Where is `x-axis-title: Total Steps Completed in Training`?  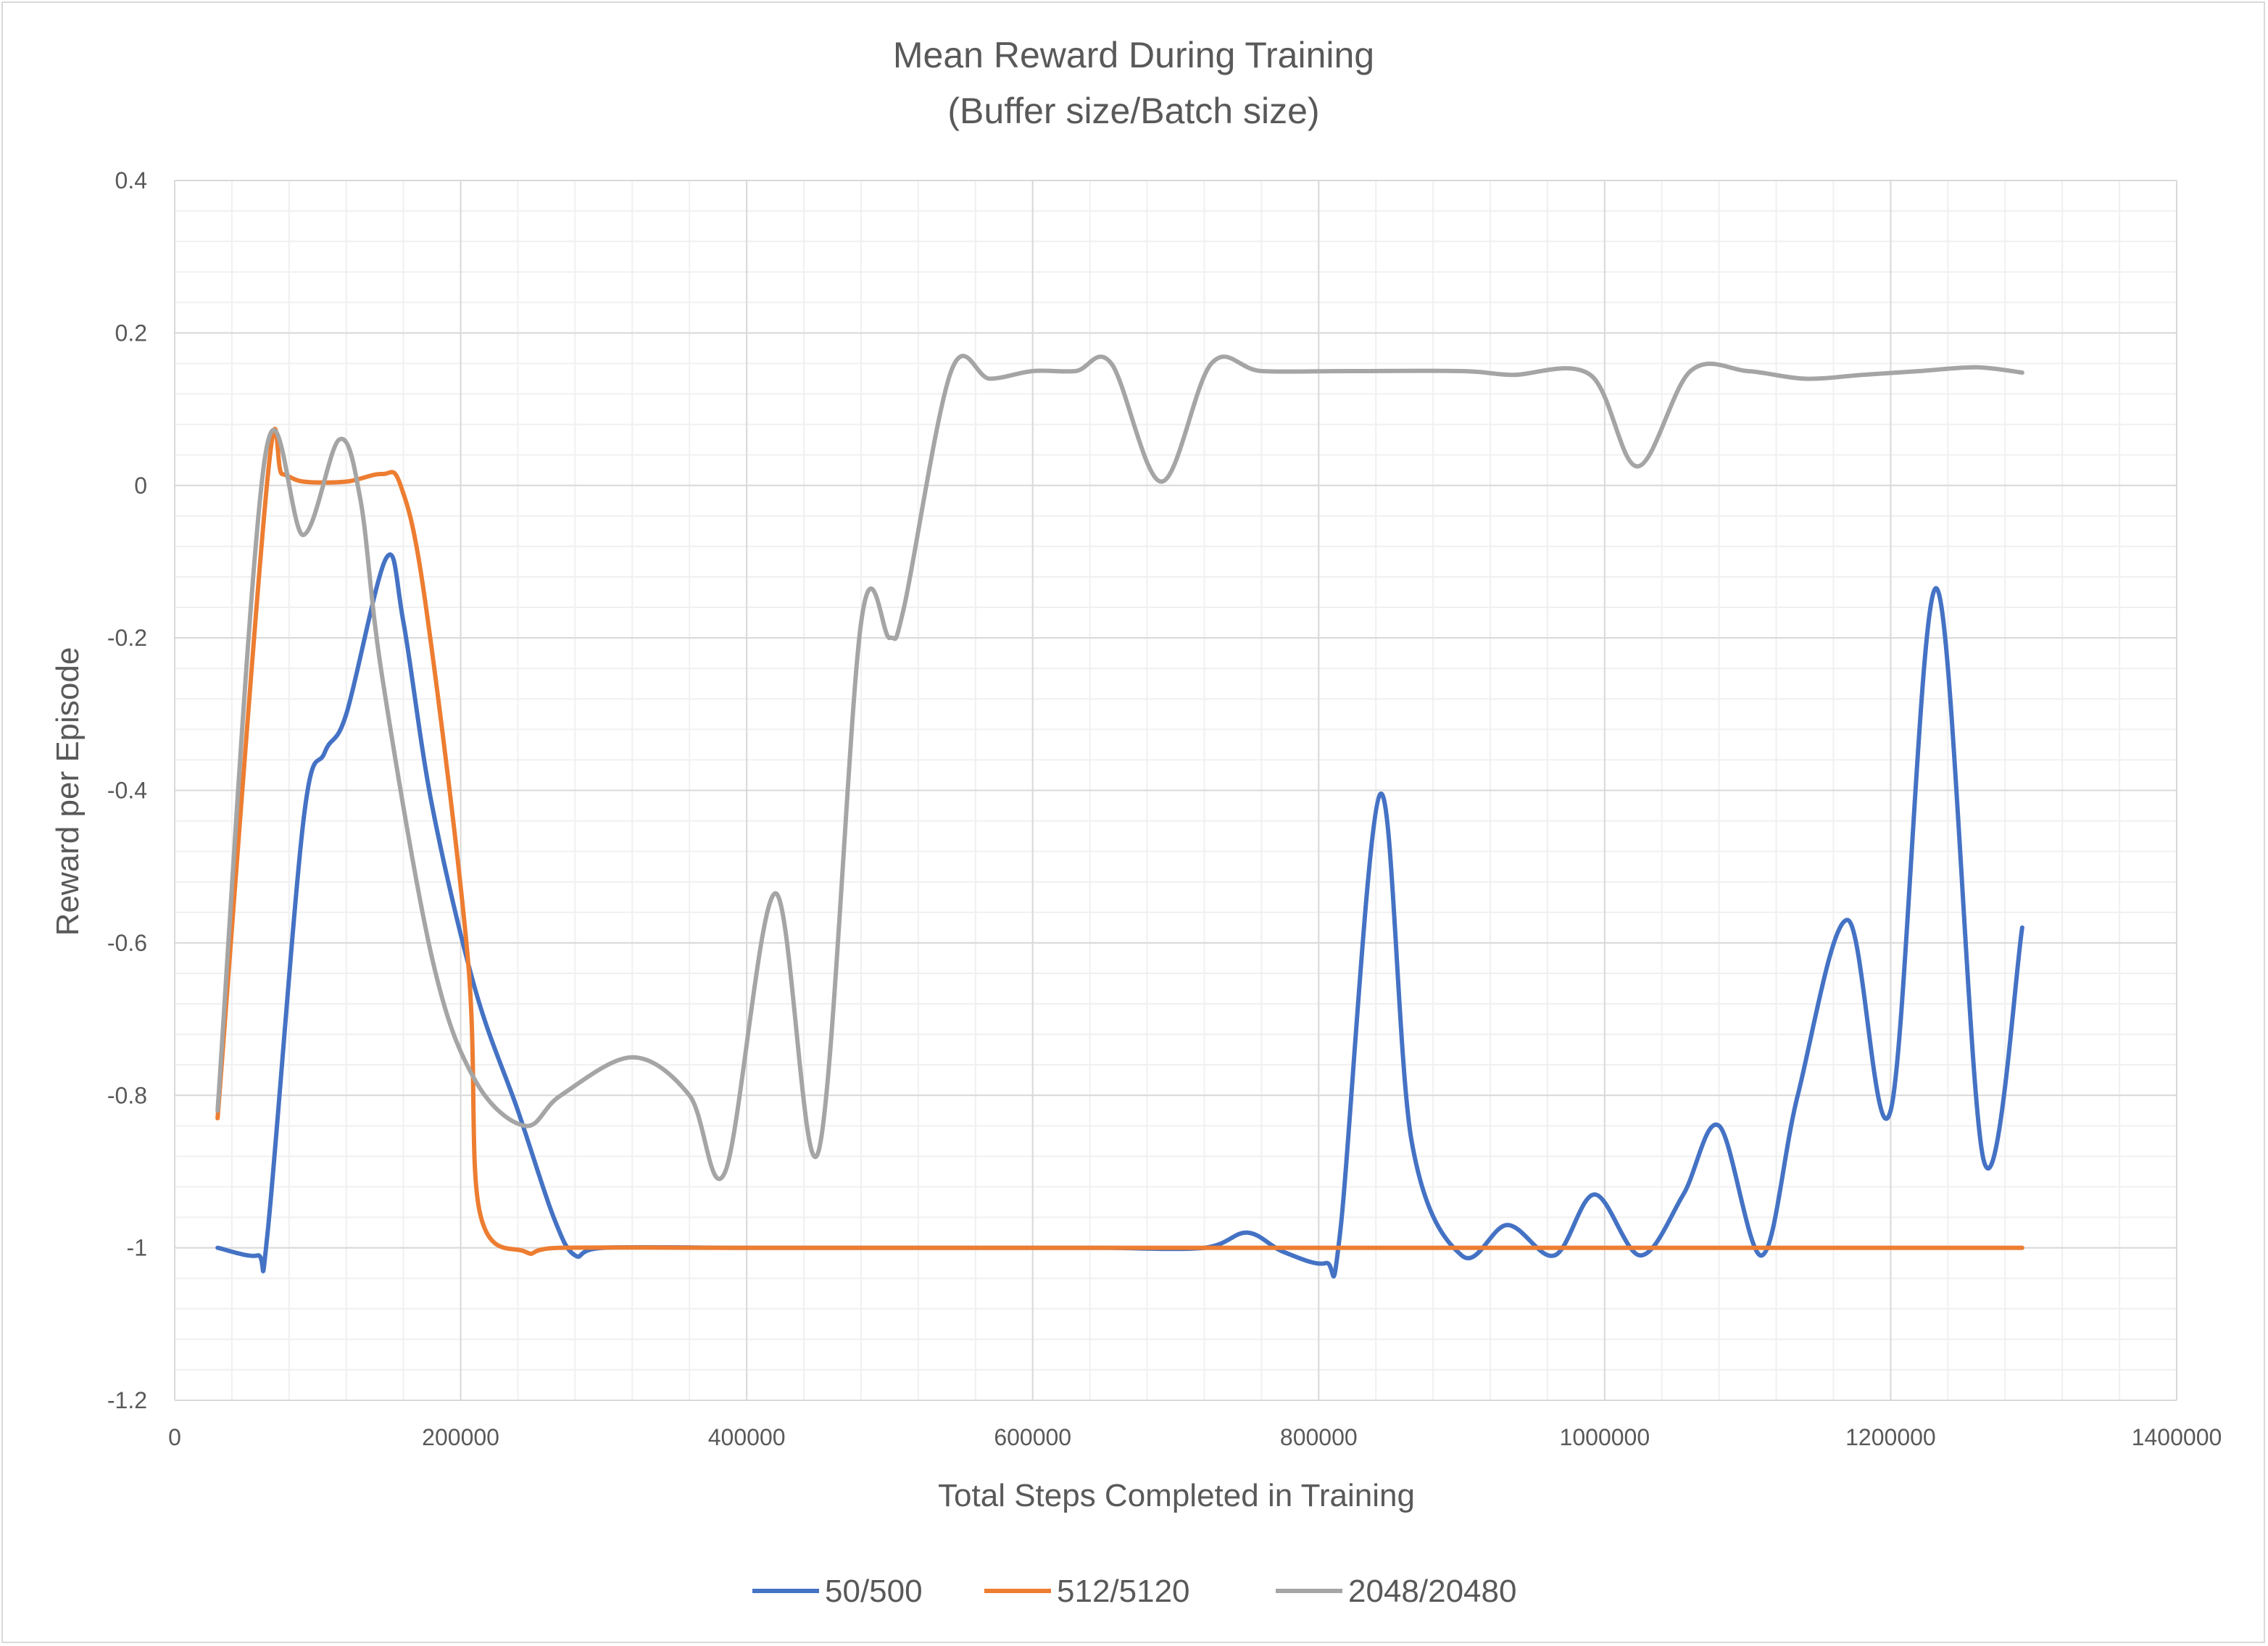 x-axis-title: Total Steps Completed in Training is located at coordinates (1176, 1495).